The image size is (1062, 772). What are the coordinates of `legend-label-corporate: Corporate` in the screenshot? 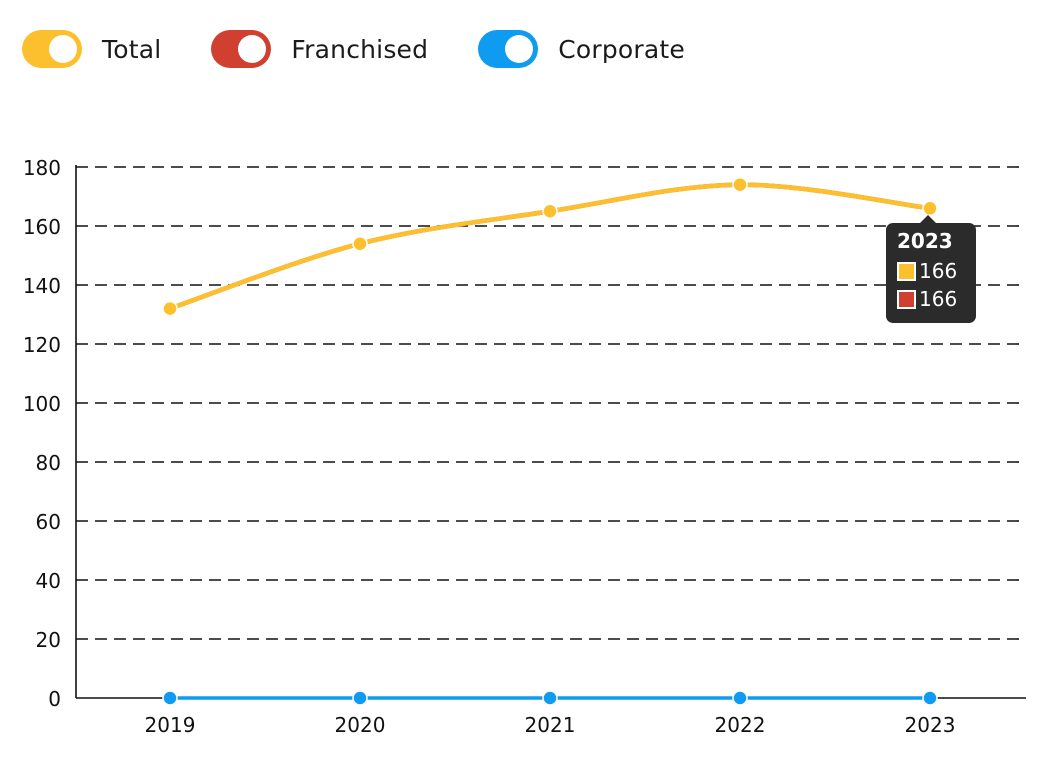 It's located at (621, 49).